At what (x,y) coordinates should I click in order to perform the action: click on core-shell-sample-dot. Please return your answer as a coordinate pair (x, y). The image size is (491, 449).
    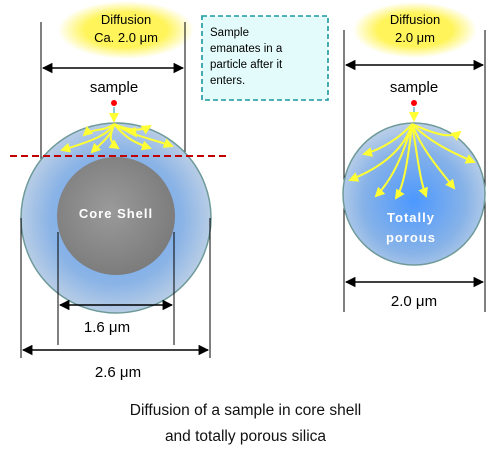
    Looking at the image, I should click on (114, 103).